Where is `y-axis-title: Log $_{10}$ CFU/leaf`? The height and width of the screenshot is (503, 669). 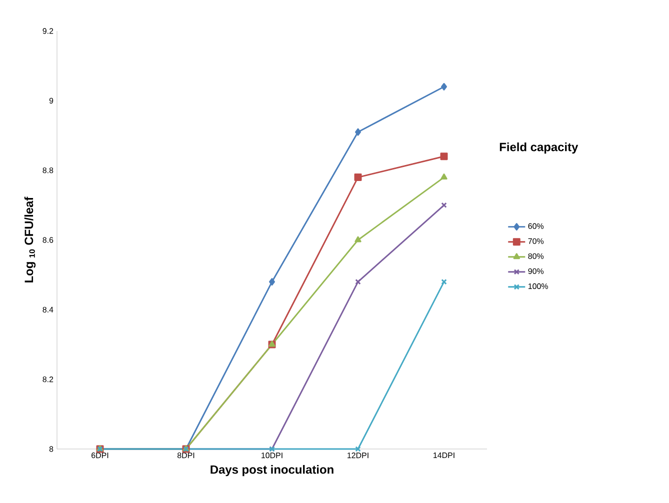
y-axis-title: Log $_{10}$ CFU/leaf is located at coordinates (30, 239).